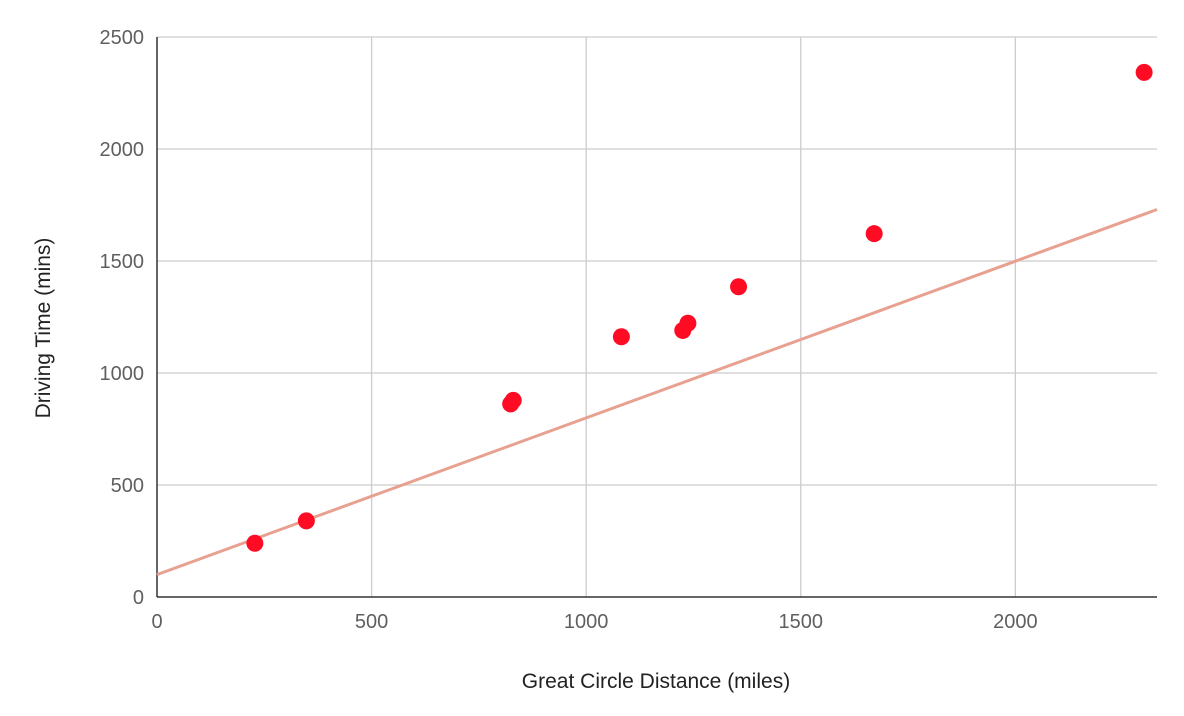  Describe the element at coordinates (586, 622) in the screenshot. I see `x-tick-label: 1000` at that location.